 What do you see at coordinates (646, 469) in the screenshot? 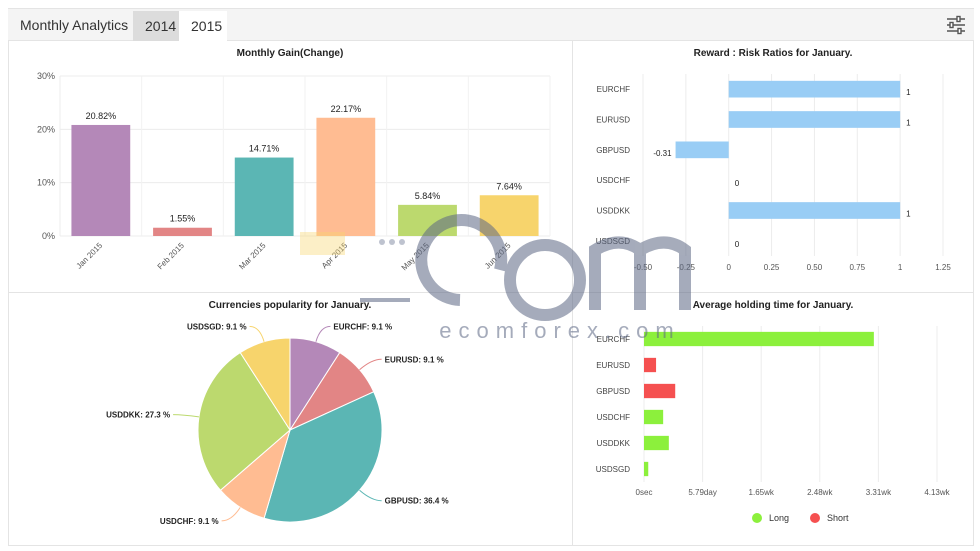
I see `bar-long-usdsgd` at bounding box center [646, 469].